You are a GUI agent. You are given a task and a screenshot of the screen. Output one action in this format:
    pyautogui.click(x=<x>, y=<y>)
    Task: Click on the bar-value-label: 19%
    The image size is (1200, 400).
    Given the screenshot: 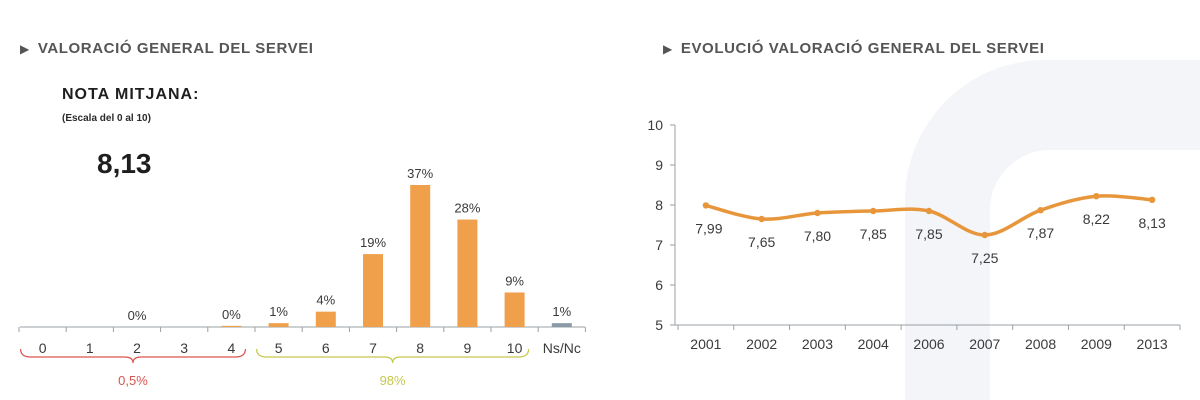 What is the action you would take?
    pyautogui.click(x=373, y=242)
    